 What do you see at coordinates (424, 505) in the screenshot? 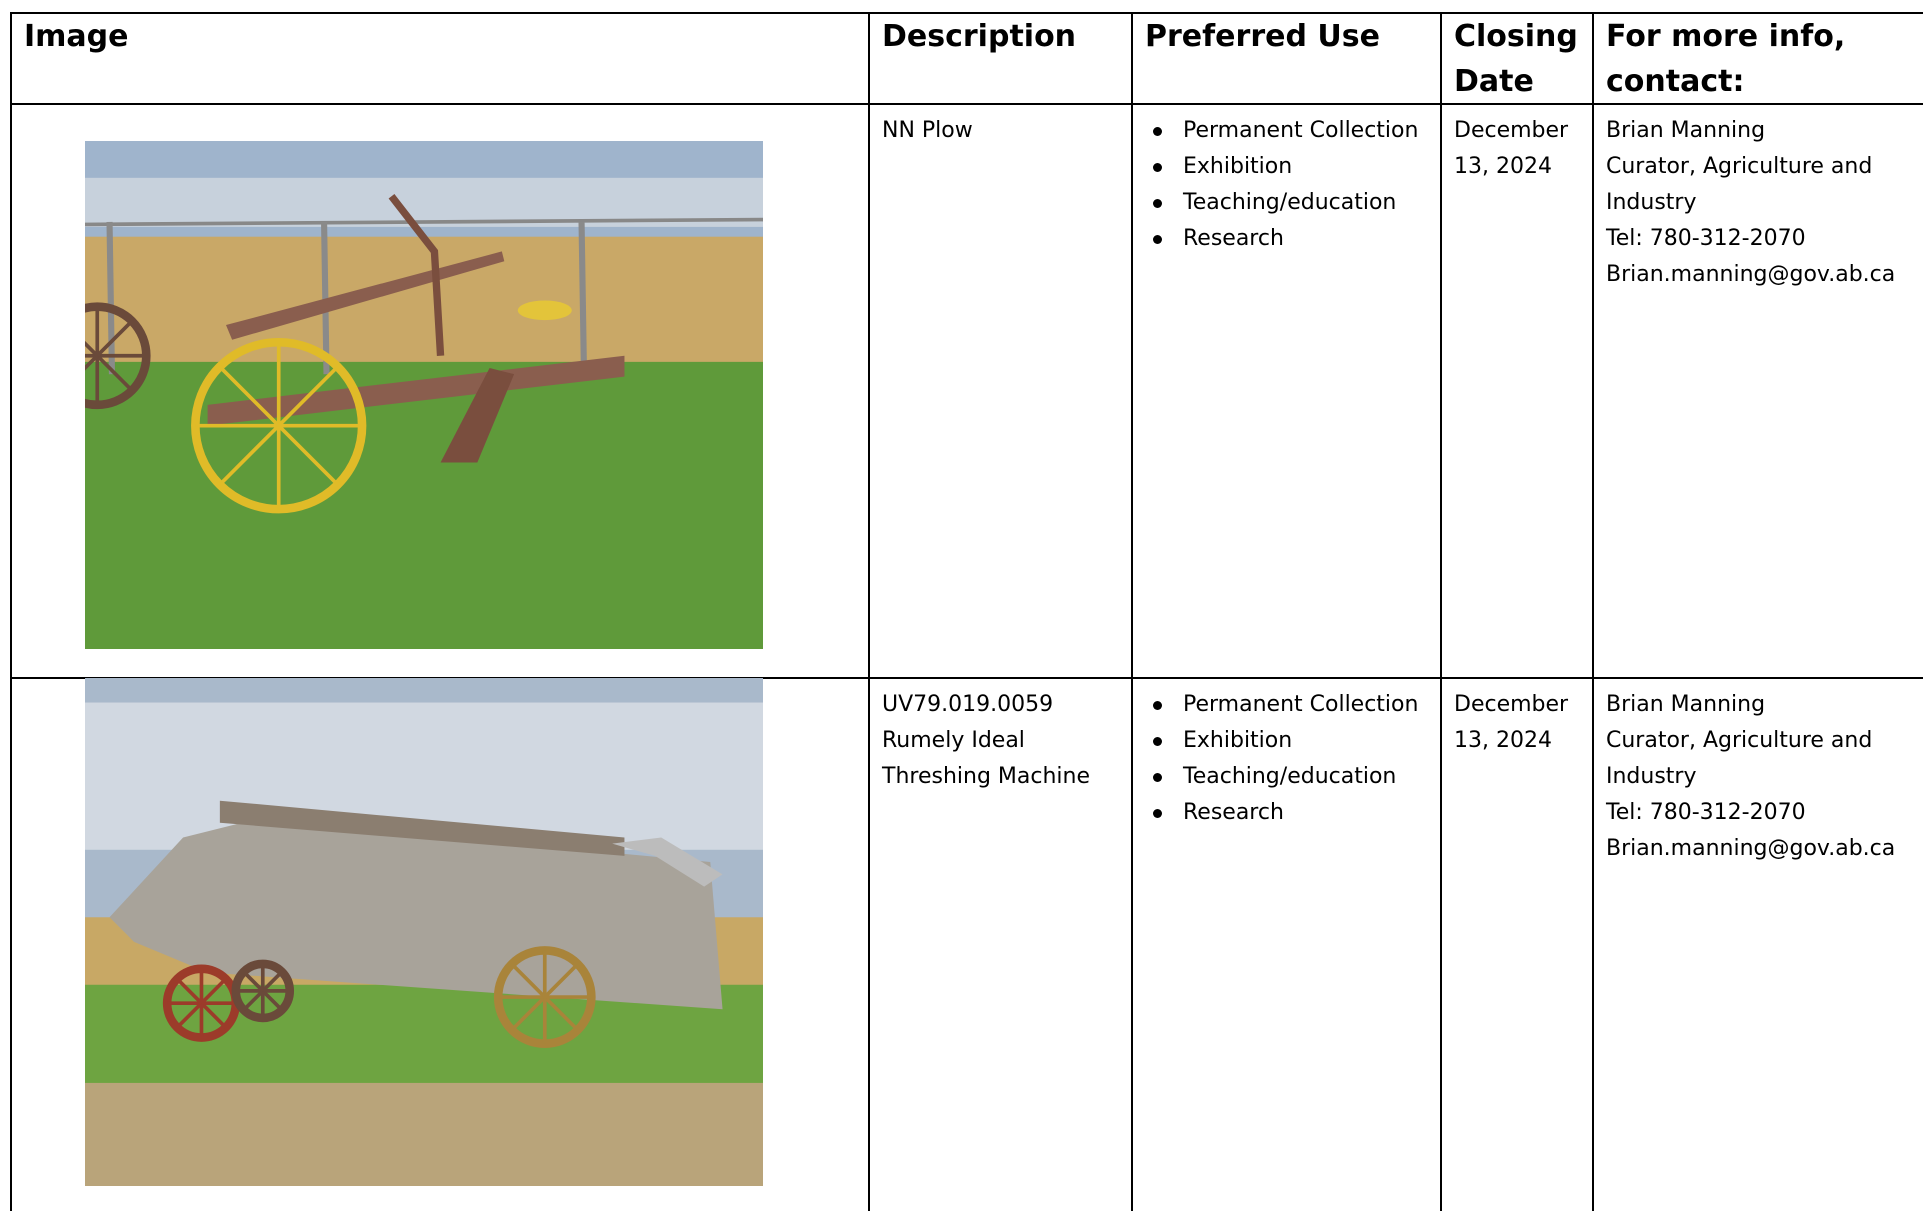
I see `grass` at bounding box center [424, 505].